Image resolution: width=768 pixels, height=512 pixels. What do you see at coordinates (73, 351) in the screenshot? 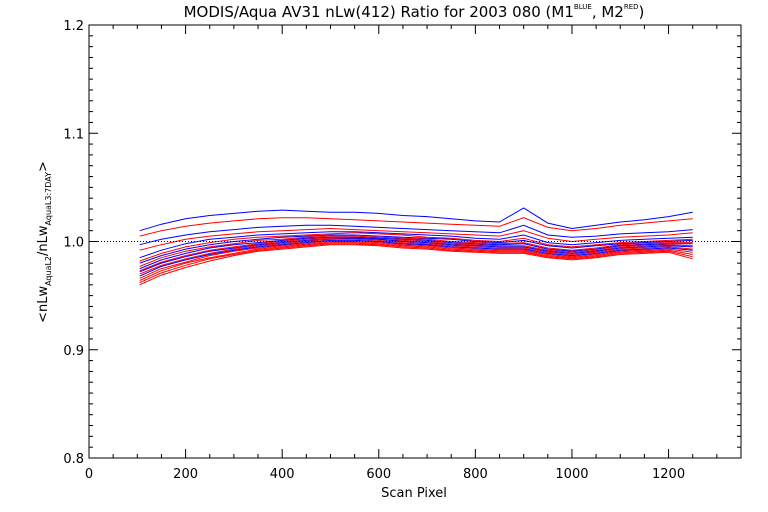
I see `y-tick-label-1: 0.9` at bounding box center [73, 351].